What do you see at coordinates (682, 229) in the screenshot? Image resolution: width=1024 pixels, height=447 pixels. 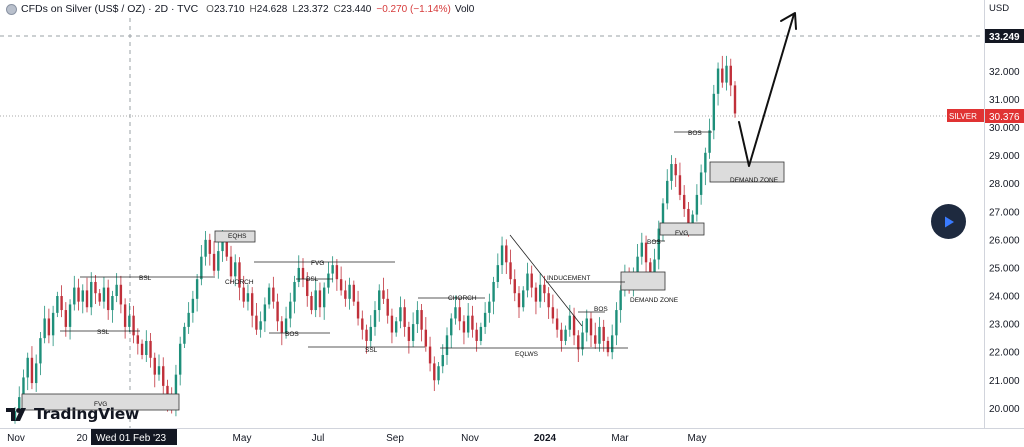 I see `fvg-zone-high` at bounding box center [682, 229].